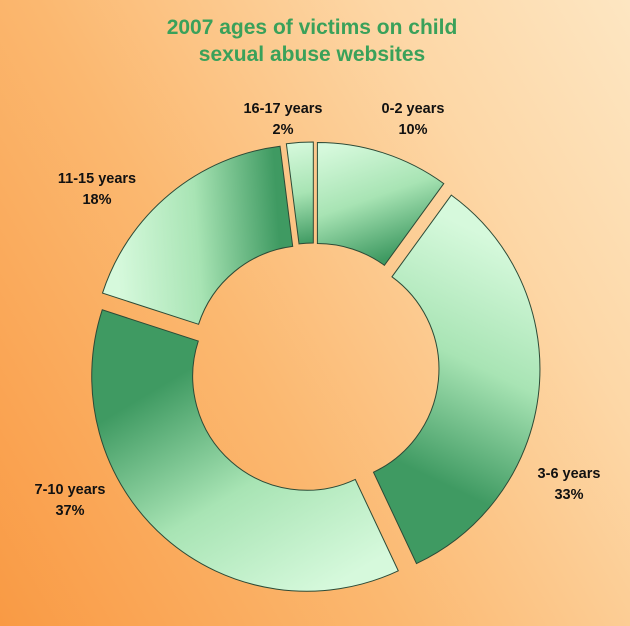  What do you see at coordinates (96, 200) in the screenshot?
I see `slice-label-value: 18%` at bounding box center [96, 200].